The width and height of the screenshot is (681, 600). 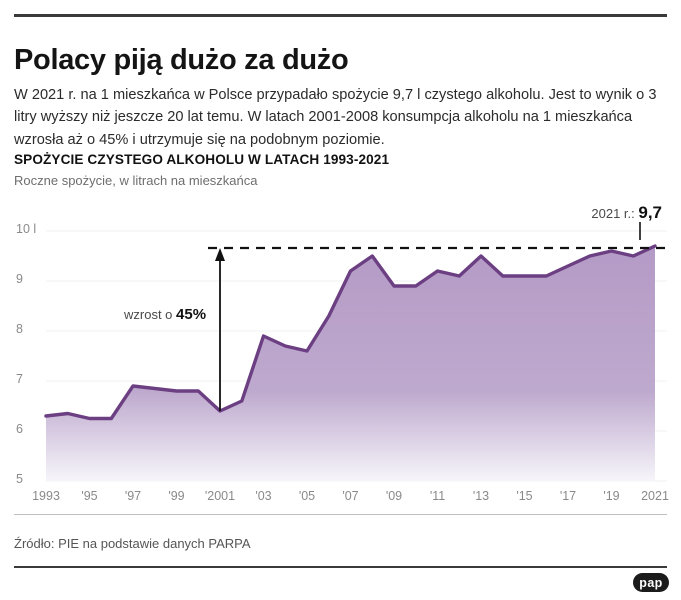 I want to click on growth-annotation-prefix: wzrost o, so click(x=150, y=314).